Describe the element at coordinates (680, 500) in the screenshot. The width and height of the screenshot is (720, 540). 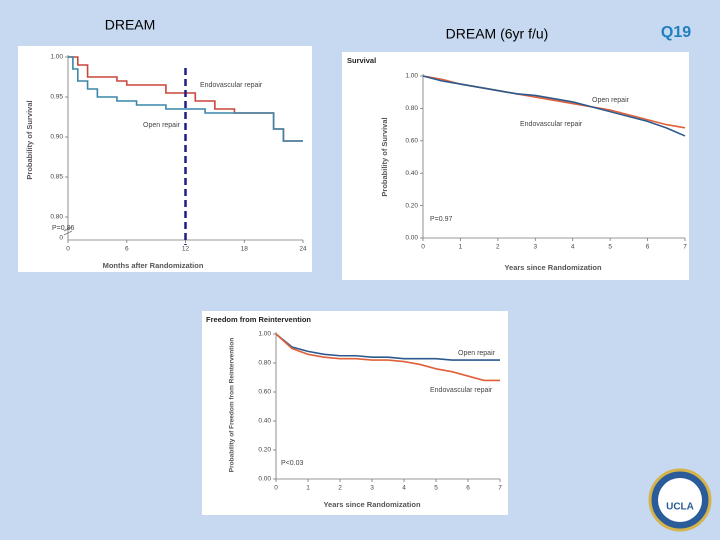
I see `logo-inner` at that location.